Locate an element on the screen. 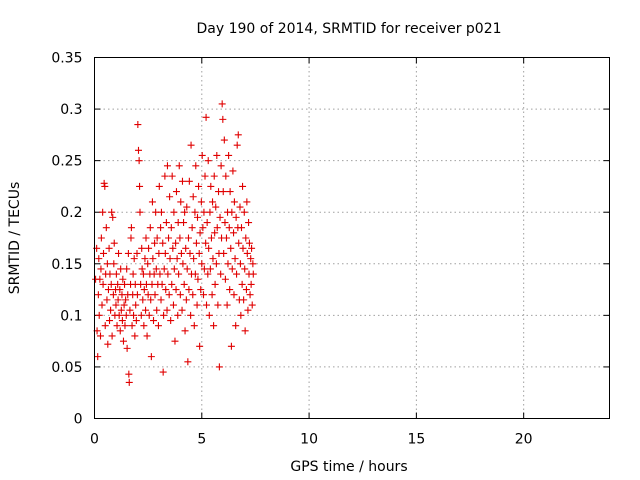  x-tick-label: 5 is located at coordinates (201, 440).